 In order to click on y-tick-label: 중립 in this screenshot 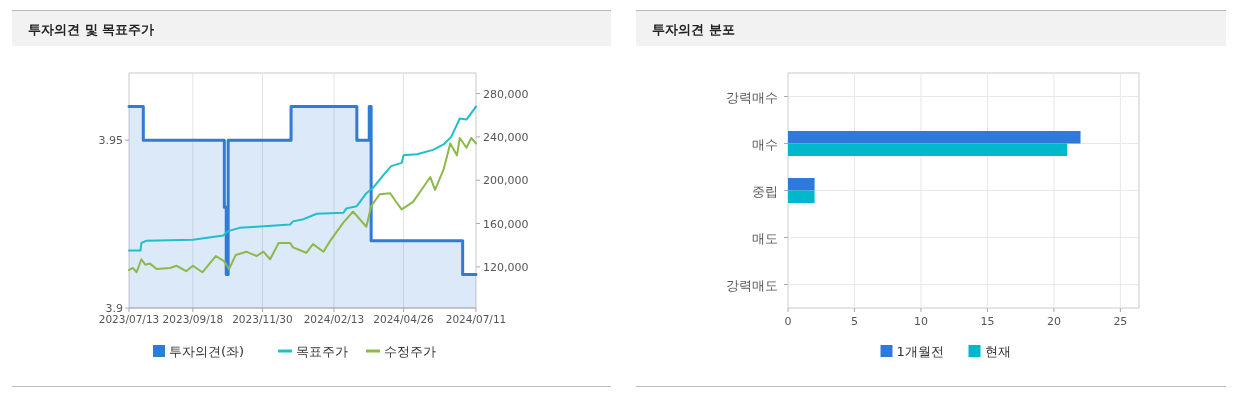, I will do `click(765, 191)`.